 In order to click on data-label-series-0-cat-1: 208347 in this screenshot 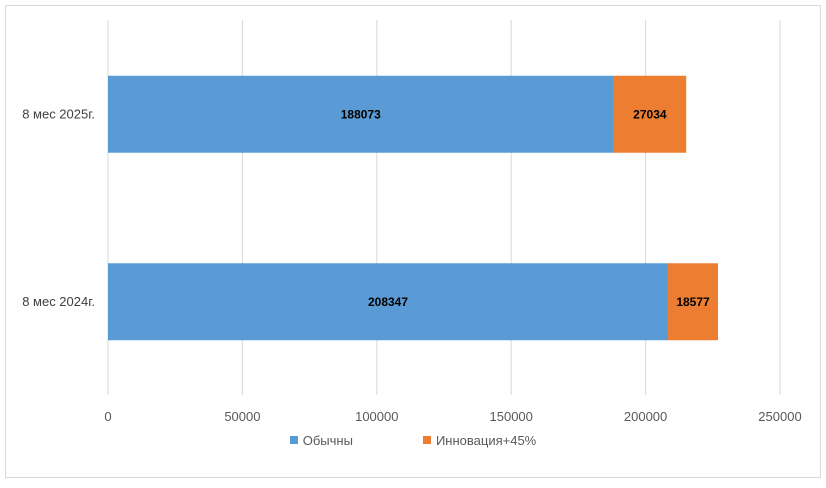, I will do `click(388, 302)`.